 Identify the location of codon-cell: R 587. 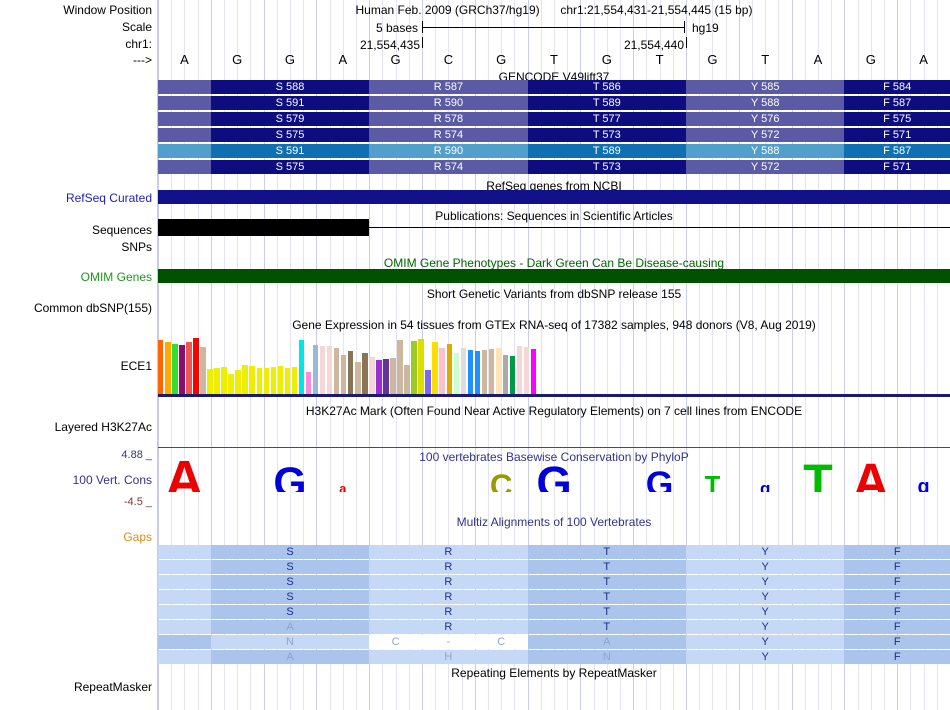
(448, 87).